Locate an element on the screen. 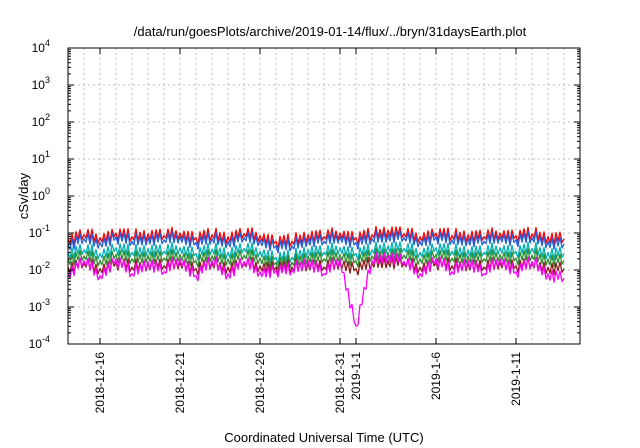 This screenshot has height=448, width=640. y-tick-label: 10⁻² is located at coordinates (39, 268).